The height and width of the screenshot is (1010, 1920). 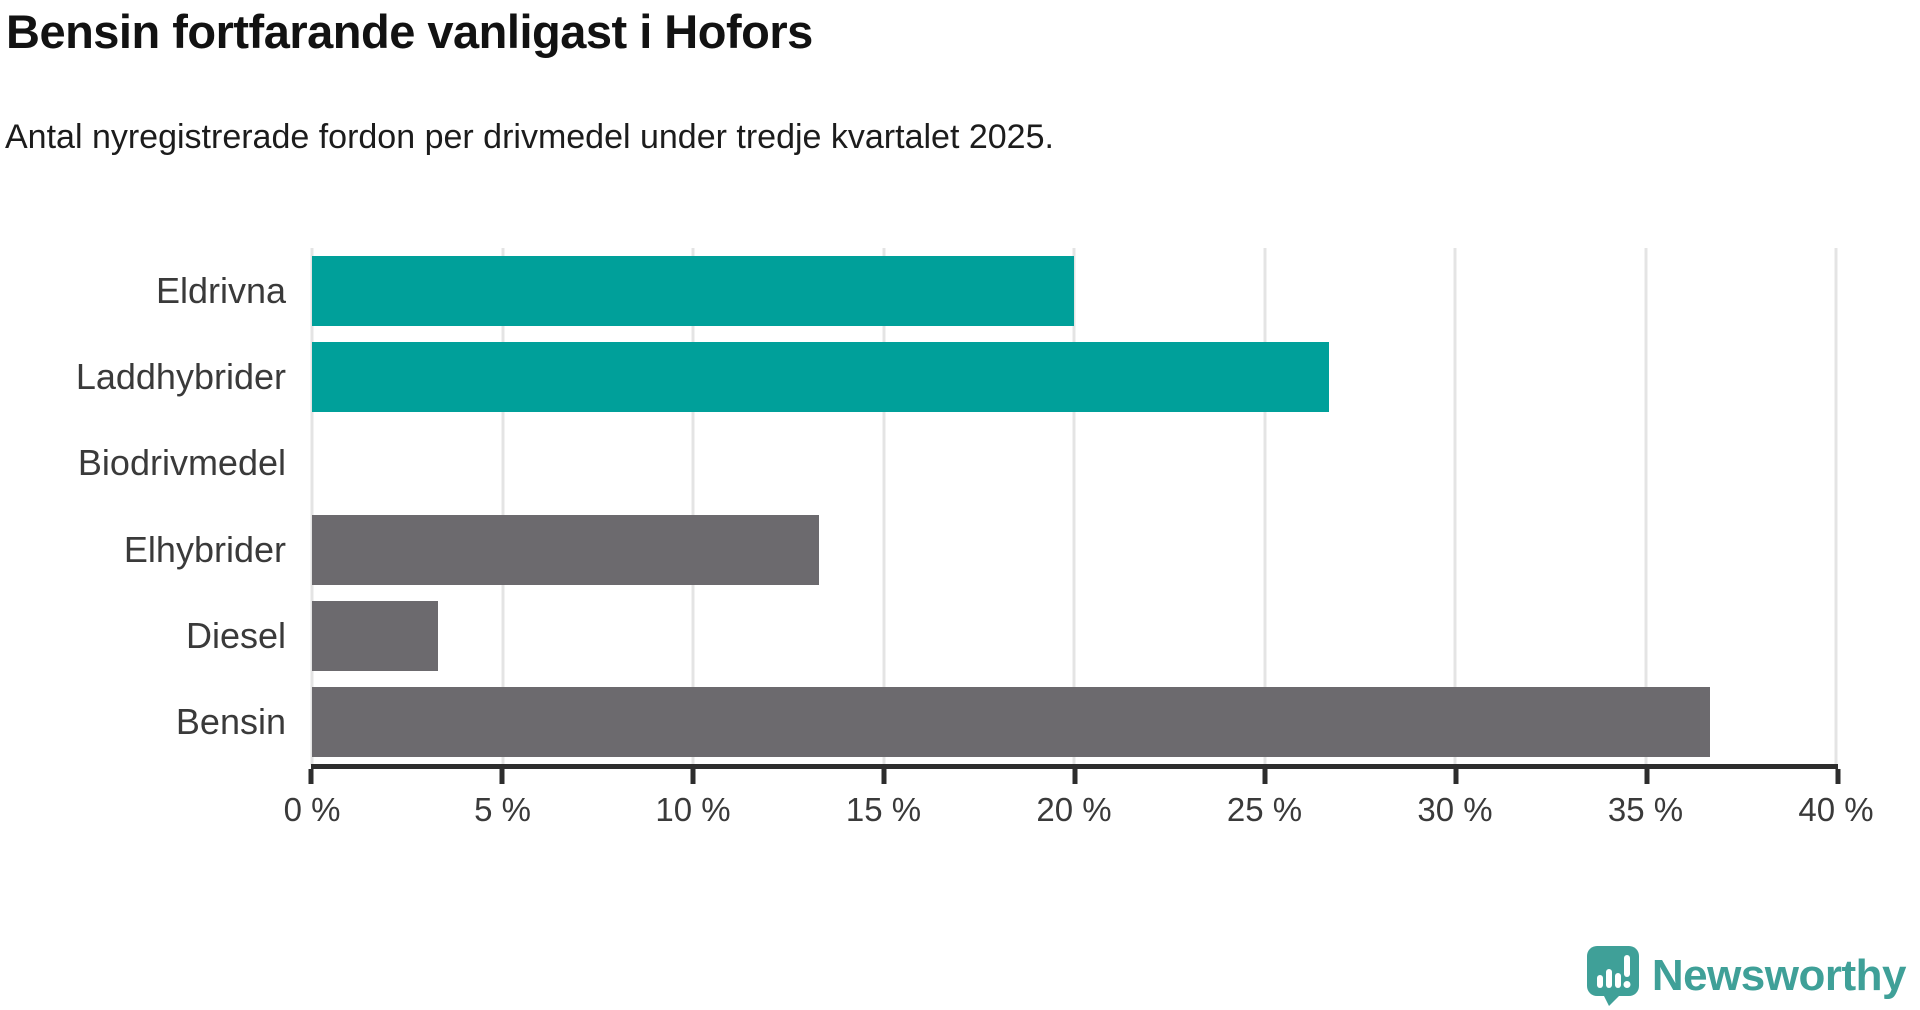 I want to click on newsworthy-logo: Newsworthy, so click(x=1746, y=976).